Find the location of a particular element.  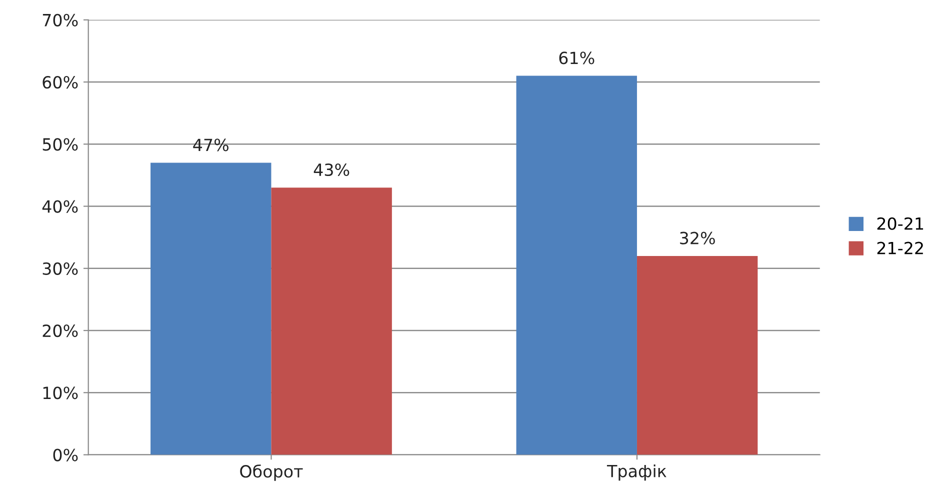

y-tick-label: 0% is located at coordinates (65, 455).